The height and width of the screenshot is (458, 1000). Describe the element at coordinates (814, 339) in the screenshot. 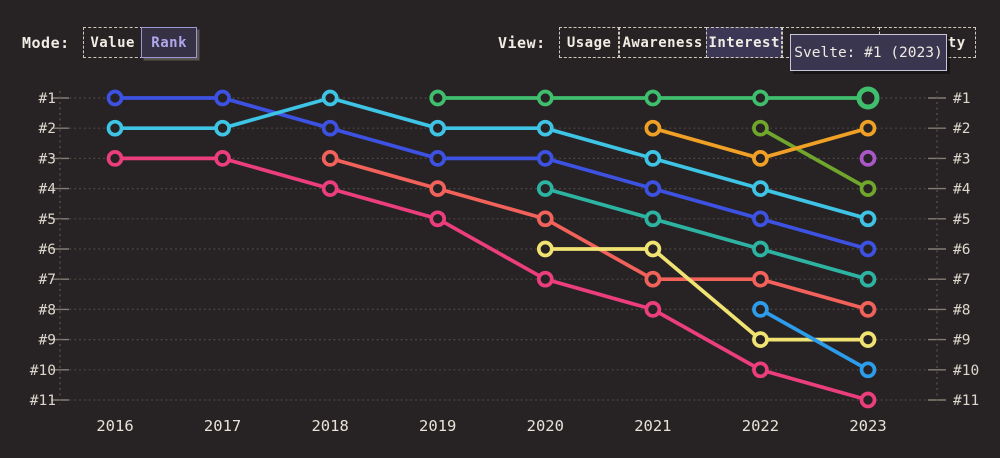

I see `series-dodger-blue-line` at that location.